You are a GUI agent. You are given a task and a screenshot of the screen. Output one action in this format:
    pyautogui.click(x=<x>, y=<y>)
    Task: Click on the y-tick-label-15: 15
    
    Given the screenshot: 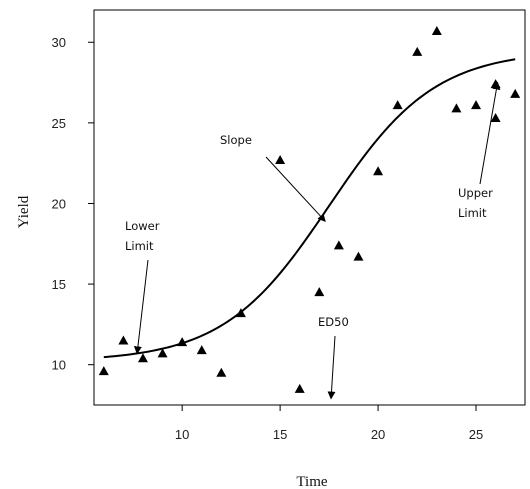 What is the action you would take?
    pyautogui.click(x=59, y=284)
    